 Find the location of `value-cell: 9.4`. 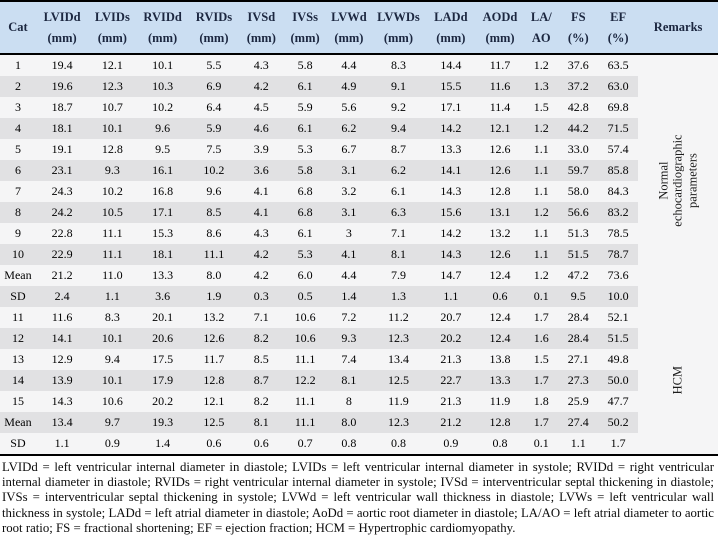

value-cell: 9.4 is located at coordinates (398, 128).